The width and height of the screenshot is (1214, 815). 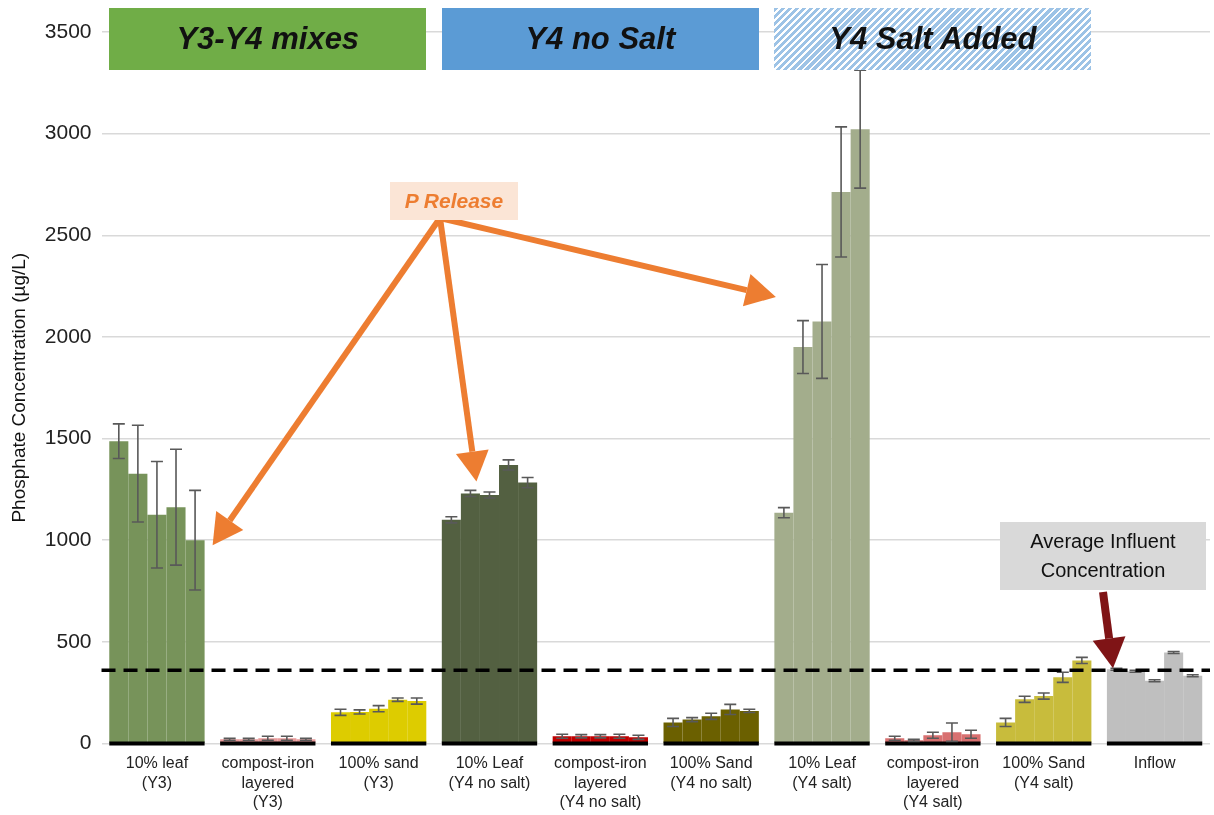 What do you see at coordinates (68, 538) in the screenshot?
I see `y-tick-label: 1000` at bounding box center [68, 538].